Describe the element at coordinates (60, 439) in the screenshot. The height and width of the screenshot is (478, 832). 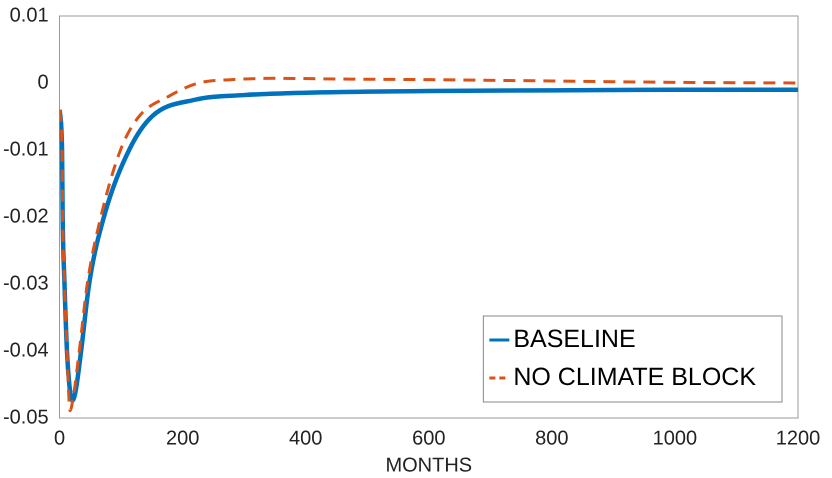
I see `x-tick-label: 0` at that location.